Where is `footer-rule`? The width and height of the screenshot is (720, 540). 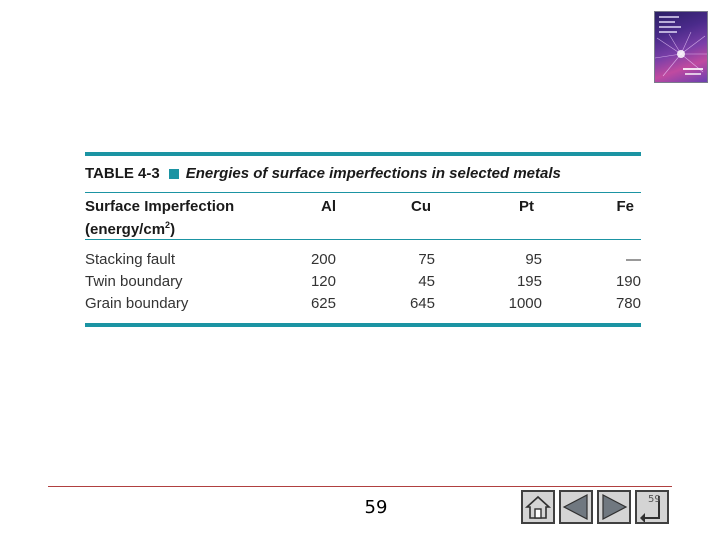 footer-rule is located at coordinates (360, 486).